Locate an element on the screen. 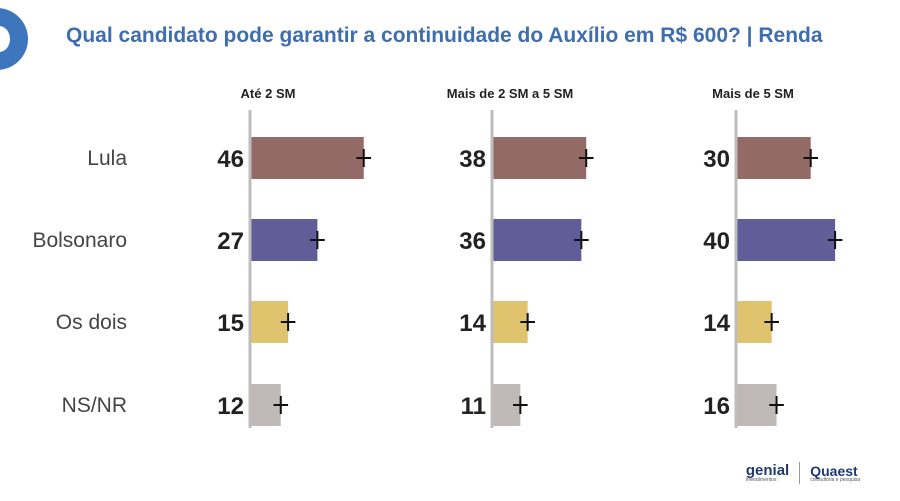 The height and width of the screenshot is (501, 900). panel-header-2: Mais de 2 SM a 5 SM is located at coordinates (510, 93).